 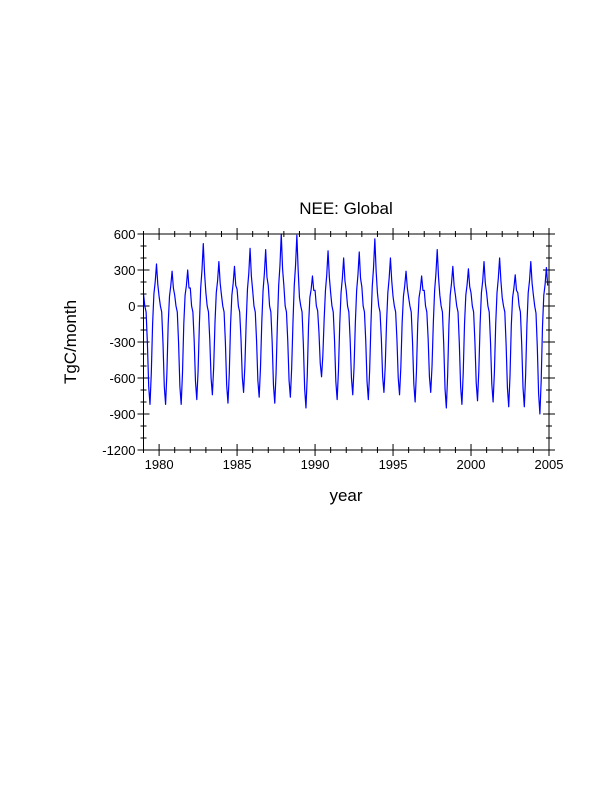 What do you see at coordinates (118, 450) in the screenshot?
I see `y-tick-label: -1200` at bounding box center [118, 450].